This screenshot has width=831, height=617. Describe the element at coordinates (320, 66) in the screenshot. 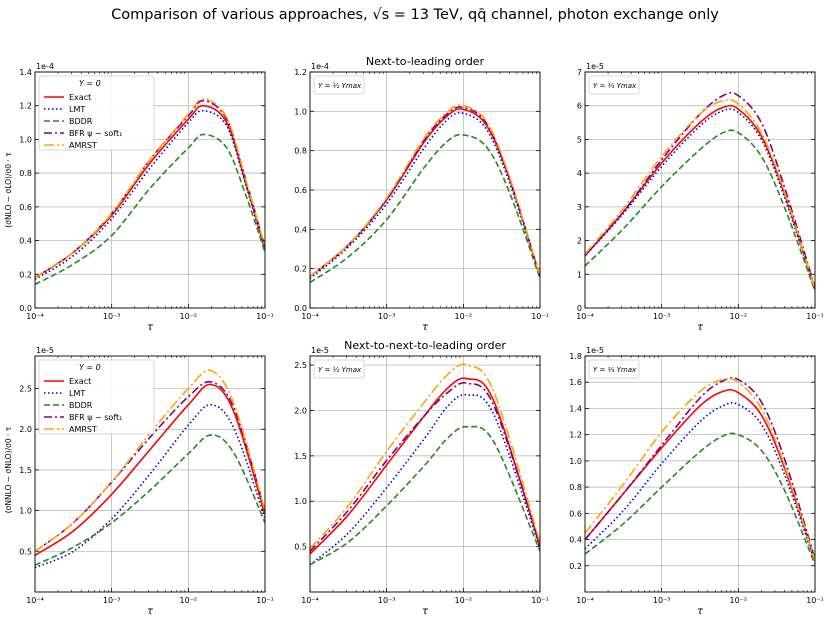

I see `y-exponent-label: 1e-4` at that location.